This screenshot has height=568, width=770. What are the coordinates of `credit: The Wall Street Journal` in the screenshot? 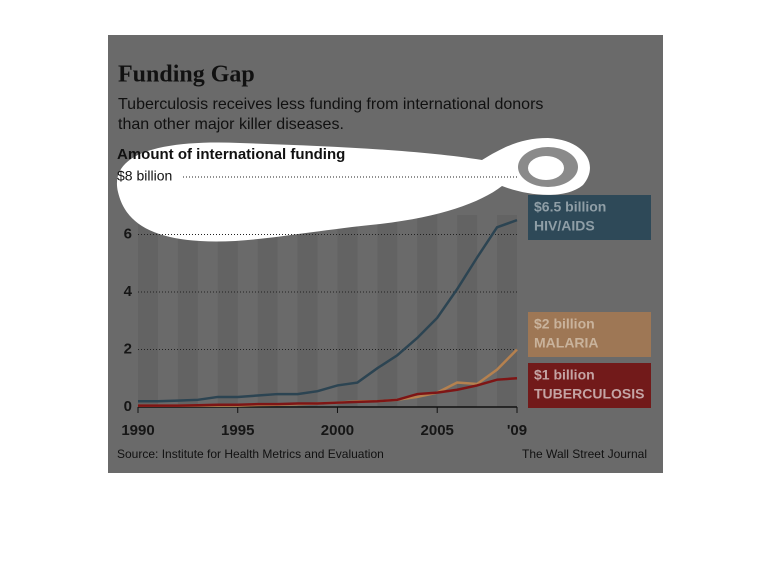 It's located at (584, 454).